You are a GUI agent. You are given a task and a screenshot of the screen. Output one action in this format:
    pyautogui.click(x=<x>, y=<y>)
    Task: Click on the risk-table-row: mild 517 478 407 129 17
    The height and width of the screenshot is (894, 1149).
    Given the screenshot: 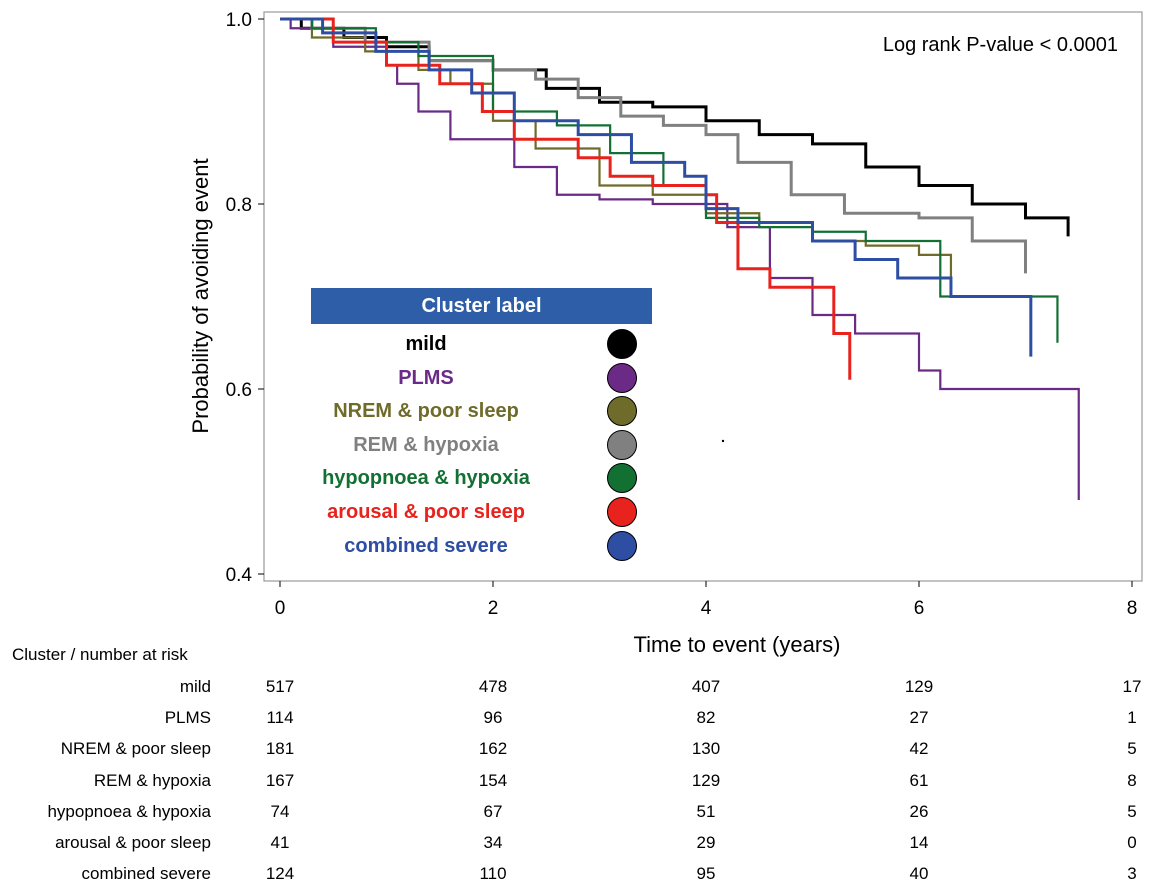 What is the action you would take?
    pyautogui.click(x=574, y=692)
    